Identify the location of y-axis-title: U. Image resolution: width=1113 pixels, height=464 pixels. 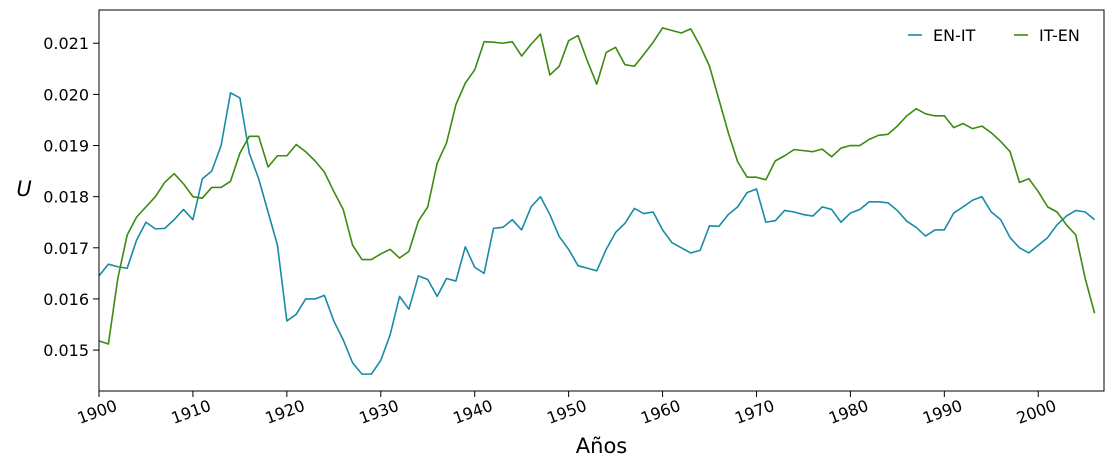
(23, 189).